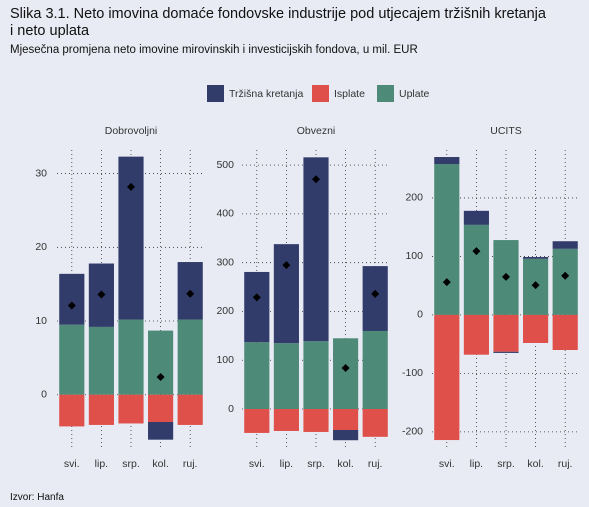 The image size is (589, 507). Describe the element at coordinates (41, 173) in the screenshot. I see `y-tick-label: 30` at that location.